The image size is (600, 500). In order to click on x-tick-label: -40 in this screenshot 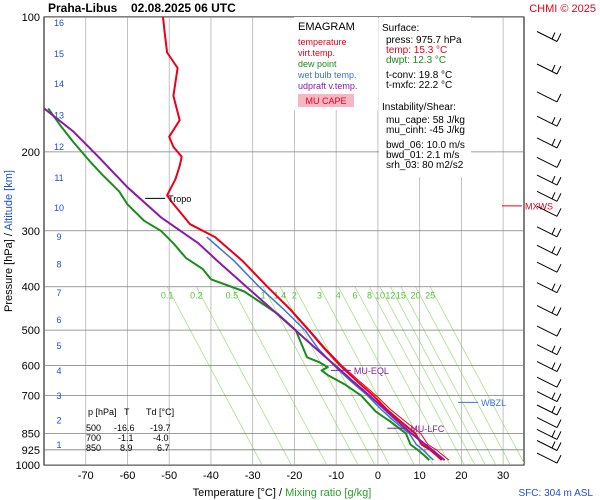, I will do `click(211, 476)`.